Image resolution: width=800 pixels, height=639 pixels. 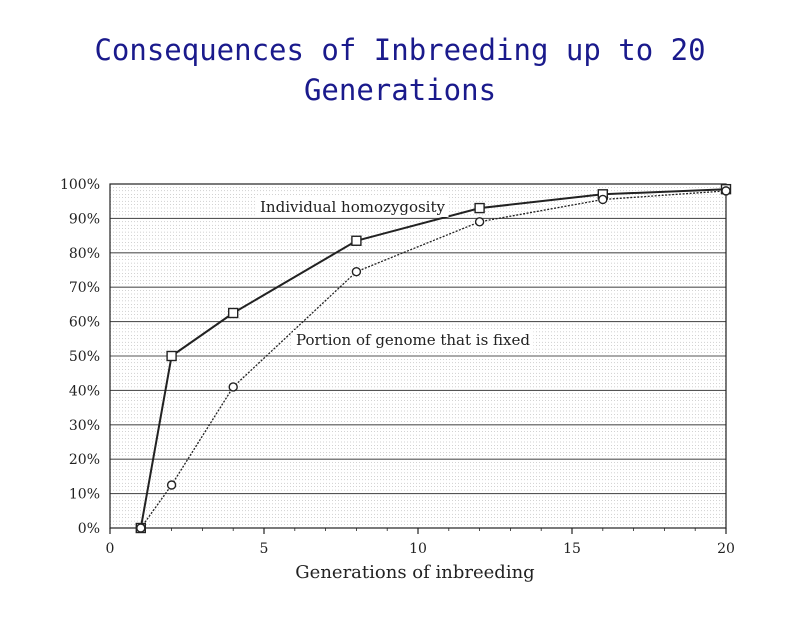 I want to click on x-axis-ticks: 0 5 10 15 20, so click(x=420, y=542).